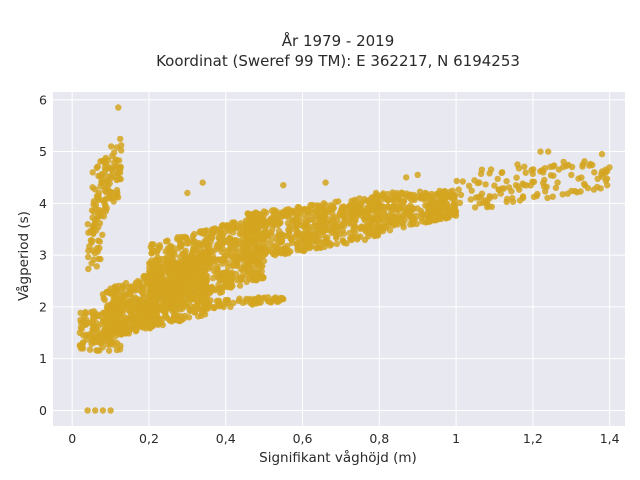 The width and height of the screenshot is (640, 480). I want to click on y-tick-label: 1, so click(43, 358).